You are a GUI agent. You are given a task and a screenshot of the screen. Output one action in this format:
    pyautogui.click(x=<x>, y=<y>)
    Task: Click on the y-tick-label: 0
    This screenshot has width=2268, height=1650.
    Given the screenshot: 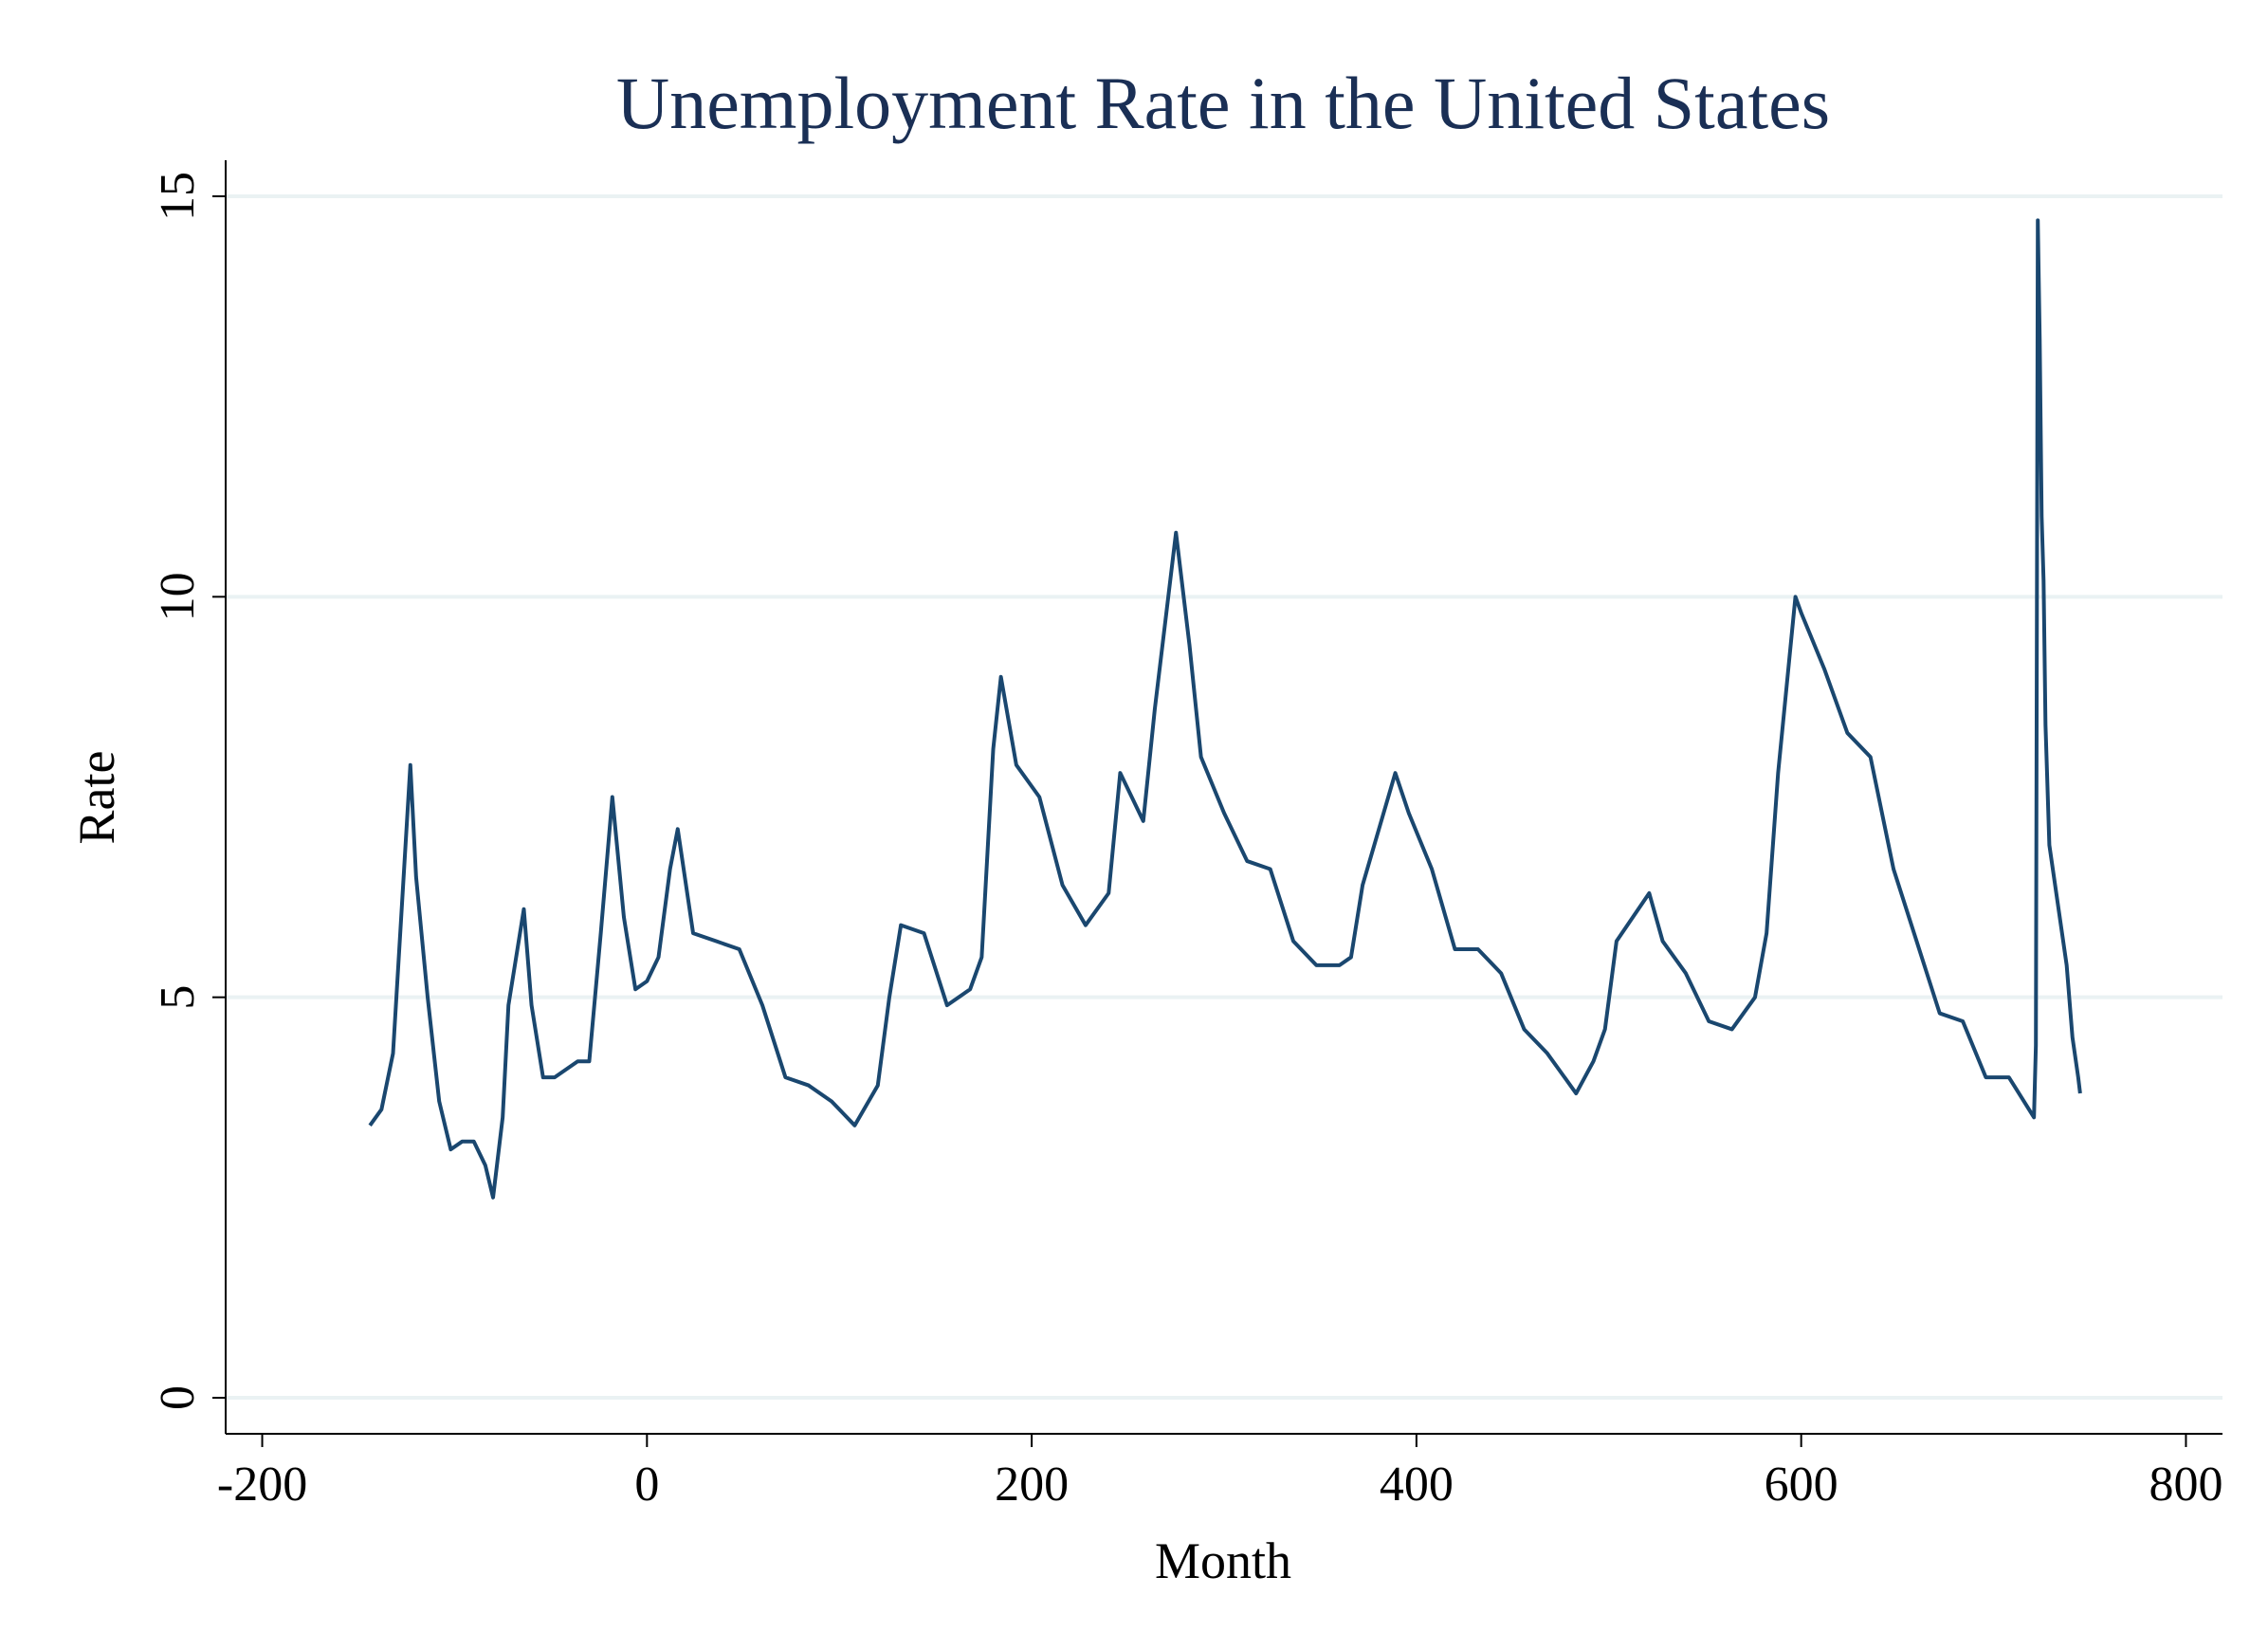 What is the action you would take?
    pyautogui.click(x=178, y=1397)
    